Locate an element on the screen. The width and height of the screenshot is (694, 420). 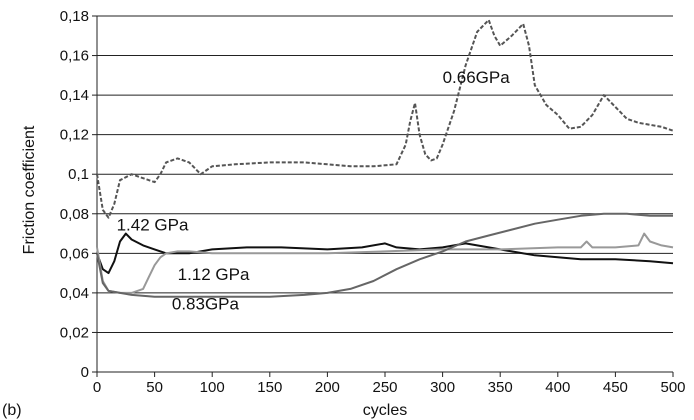
annotation-label: 0.83GPa is located at coordinates (206, 304).